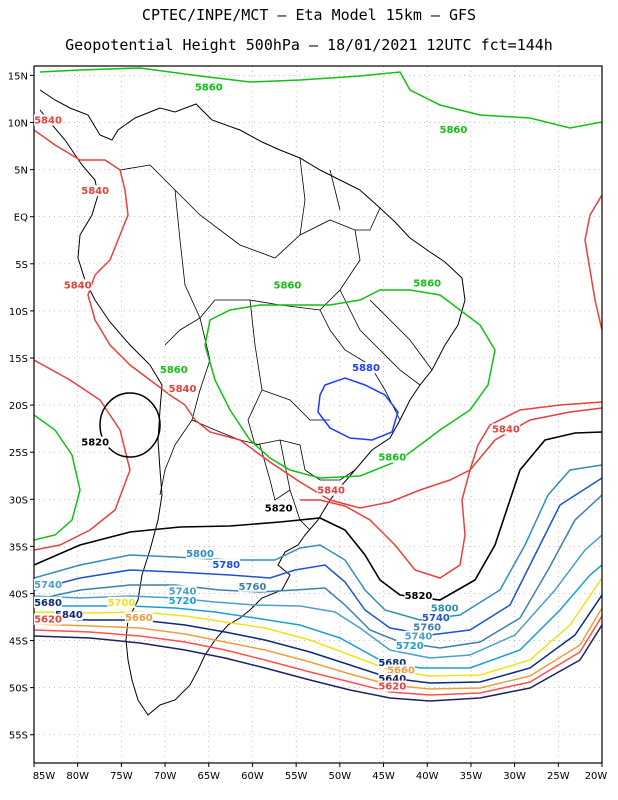 The height and width of the screenshot is (800, 618). What do you see at coordinates (514, 776) in the screenshot?
I see `x-tick-label: 30W` at bounding box center [514, 776].